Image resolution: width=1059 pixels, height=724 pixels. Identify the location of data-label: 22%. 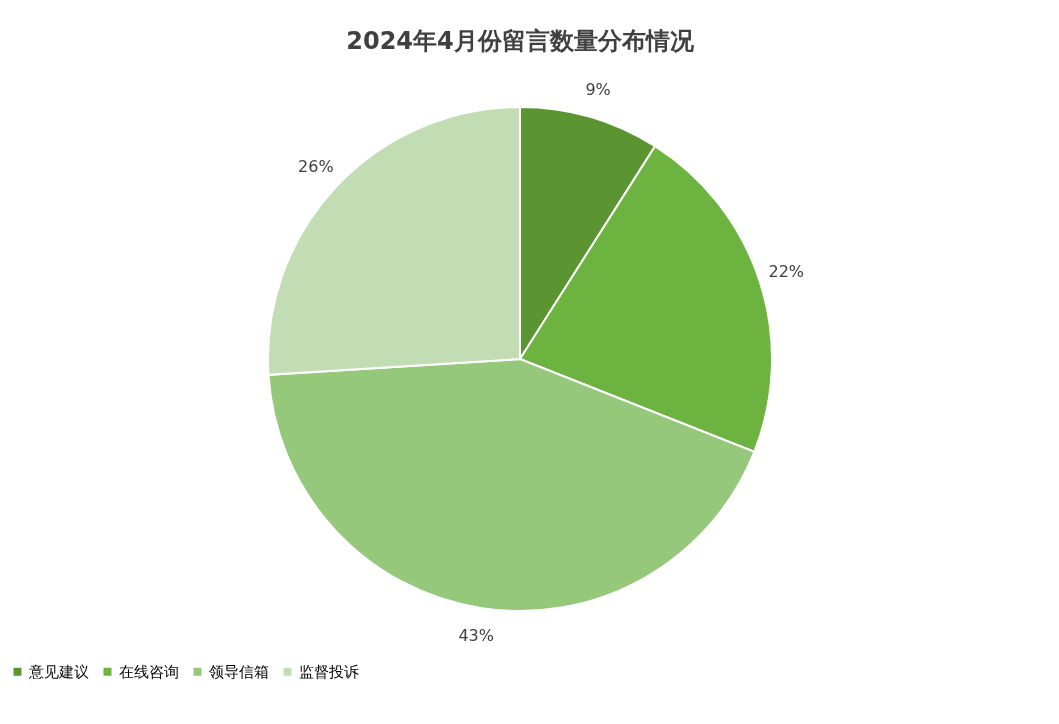
(786, 272).